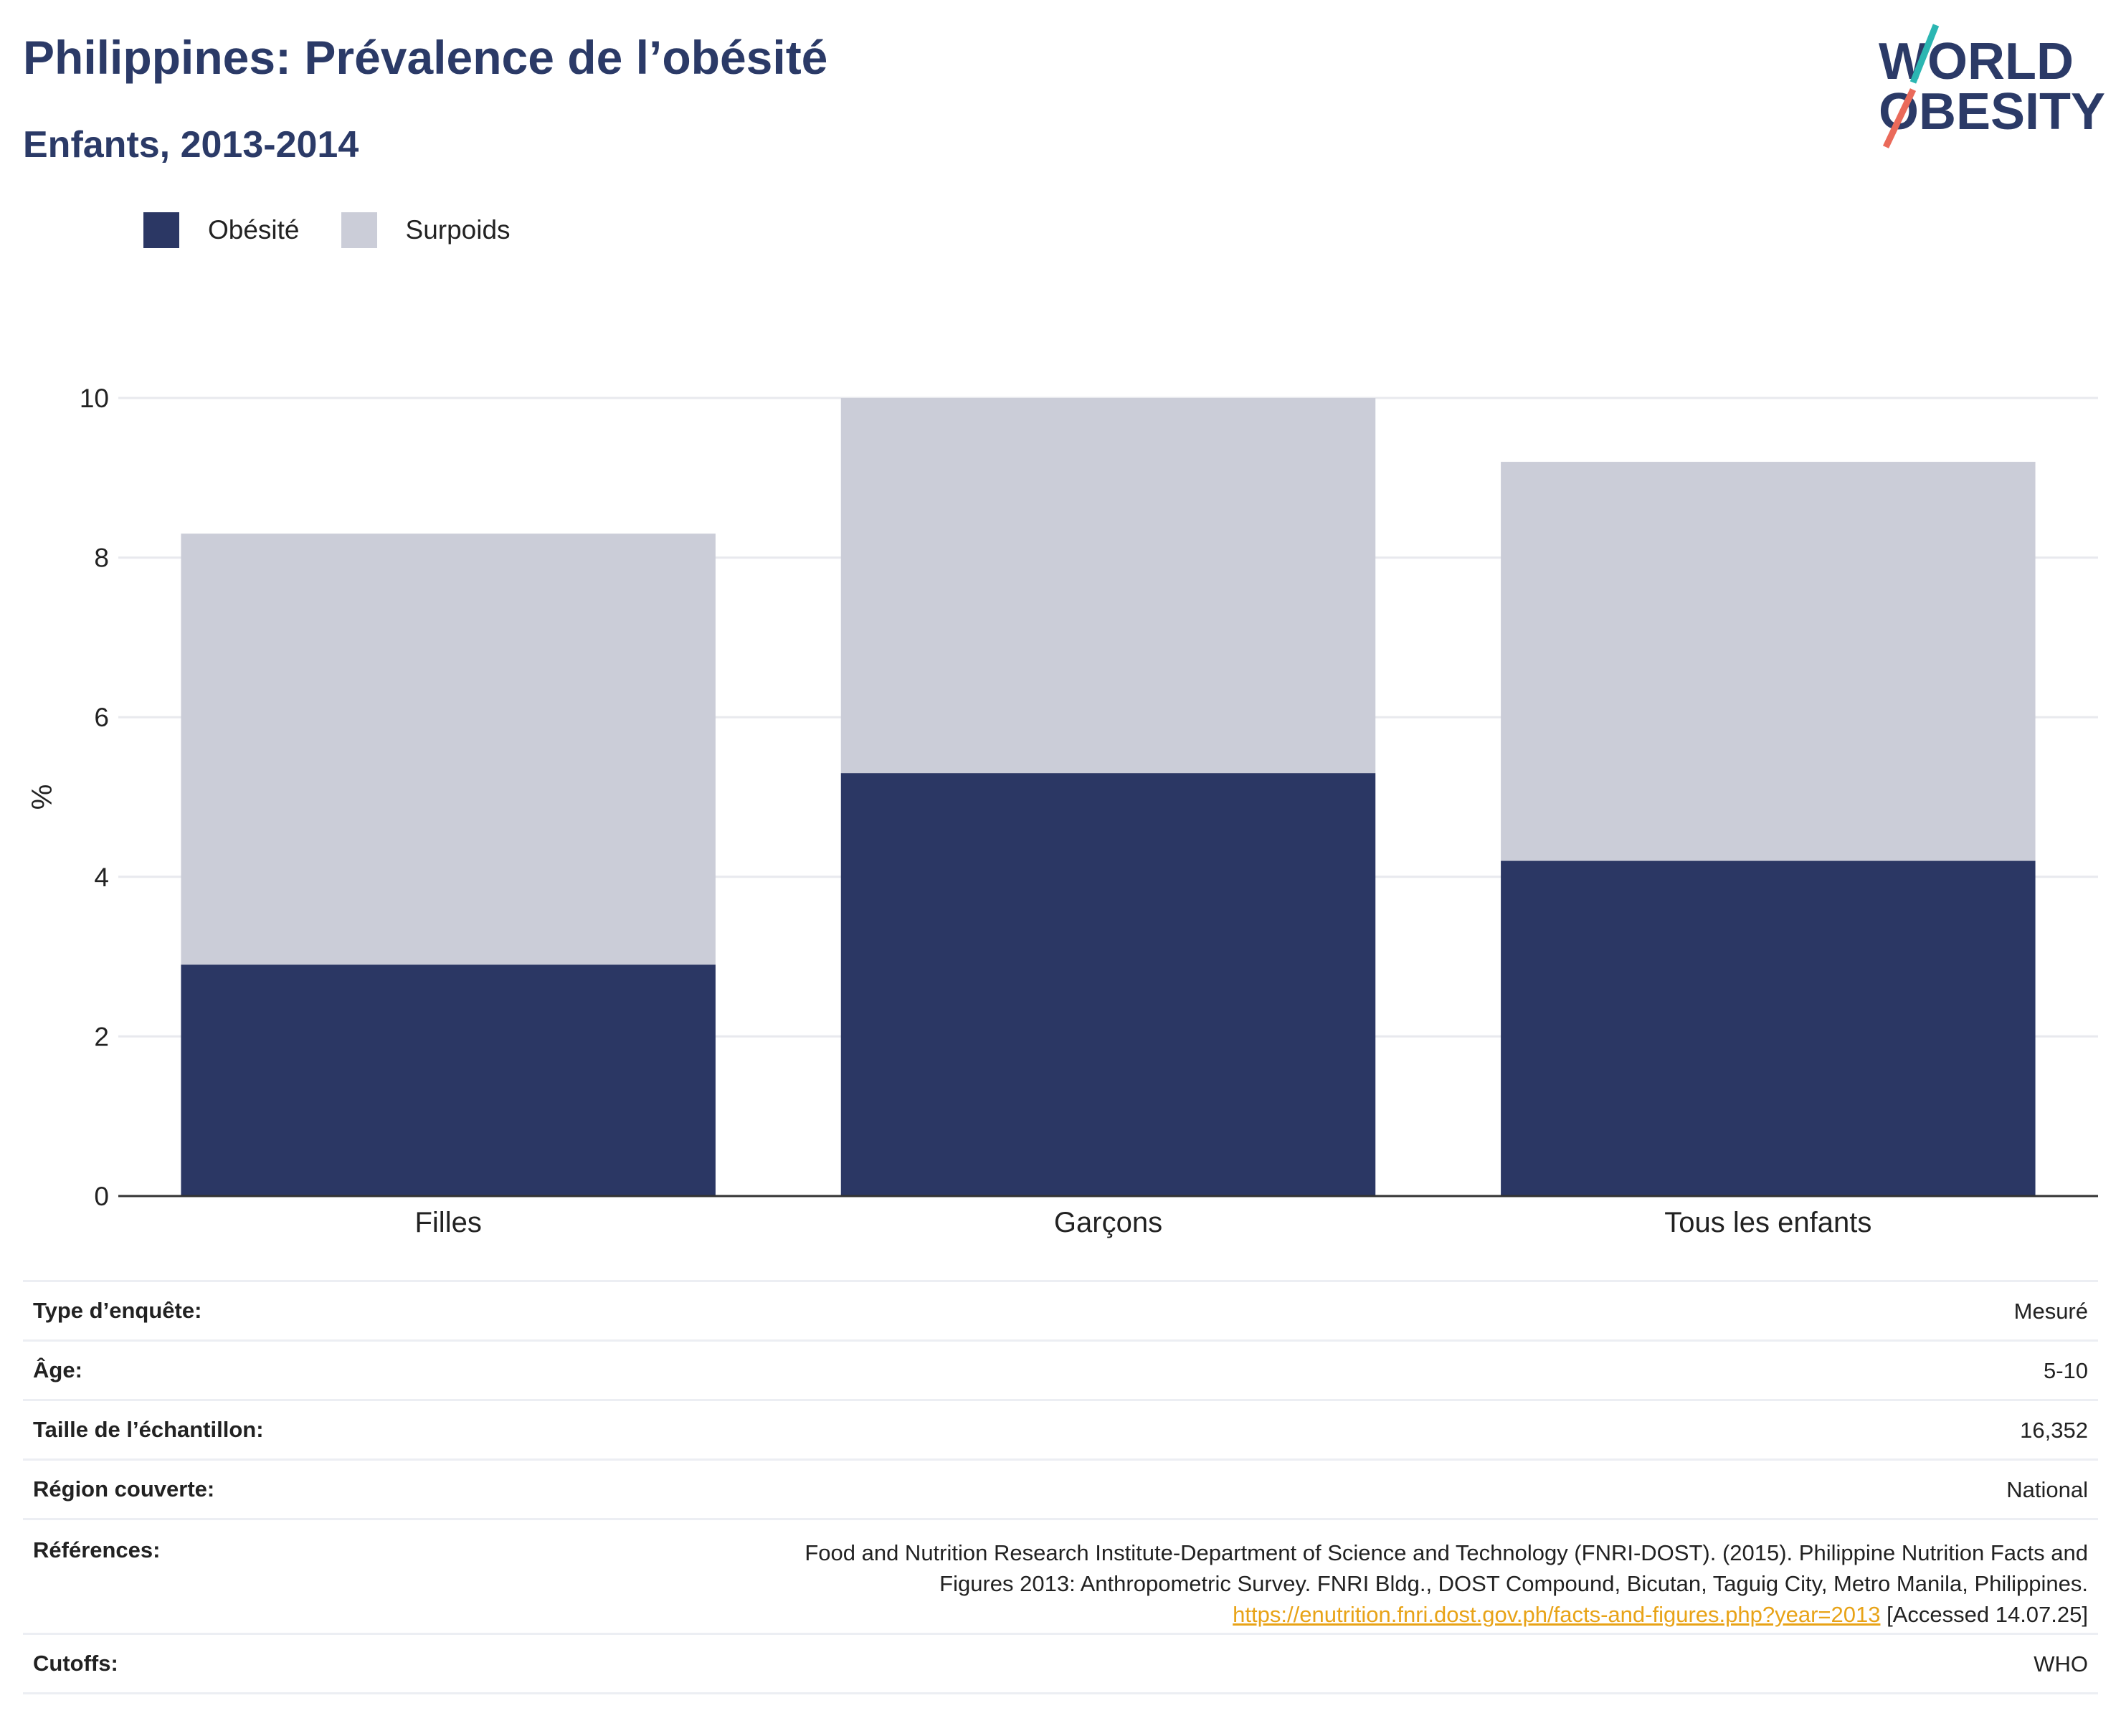 The width and height of the screenshot is (2121, 1736). What do you see at coordinates (42, 797) in the screenshot?
I see `y-axis-label: %` at bounding box center [42, 797].